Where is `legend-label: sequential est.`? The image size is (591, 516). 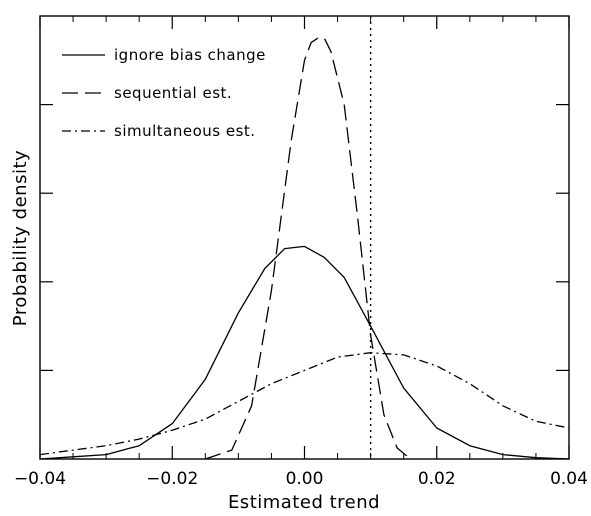 legend-label: sequential est. is located at coordinates (173, 93).